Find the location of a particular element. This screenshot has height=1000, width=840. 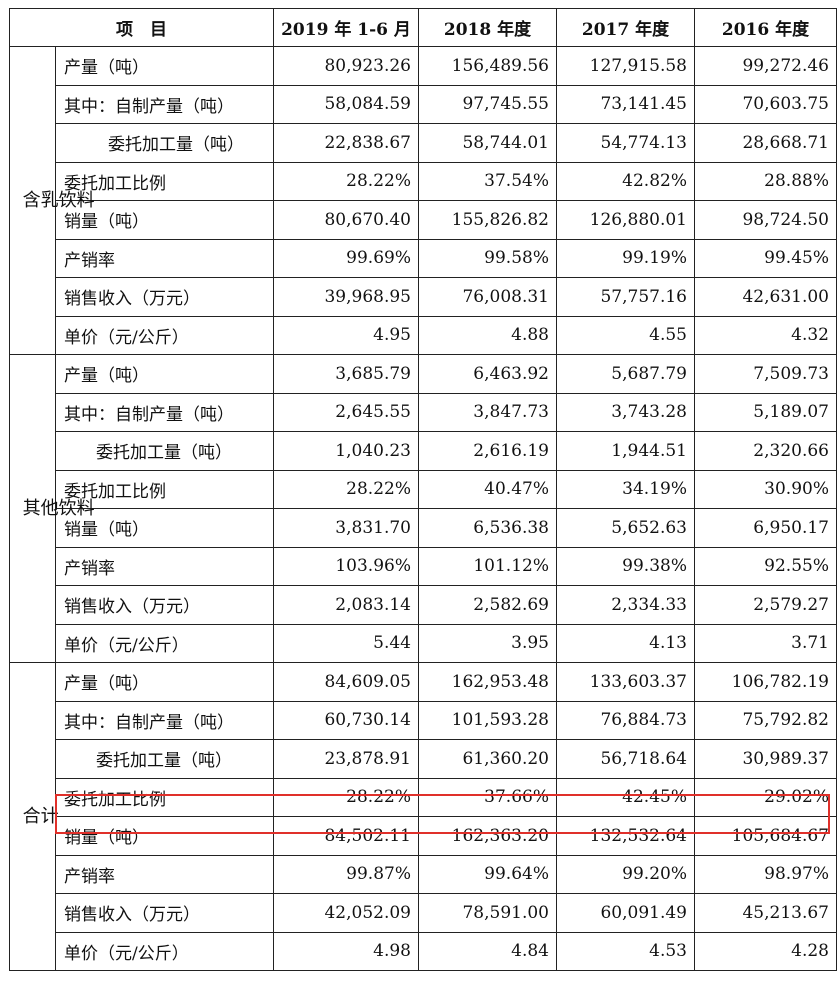

value-cell: 99.69% is located at coordinates (346, 258).